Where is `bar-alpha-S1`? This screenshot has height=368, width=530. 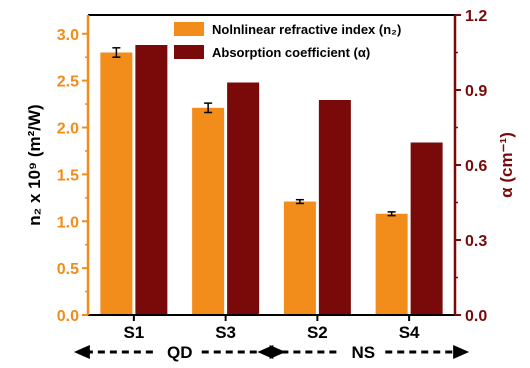
bar-alpha-S1 is located at coordinates (151, 180).